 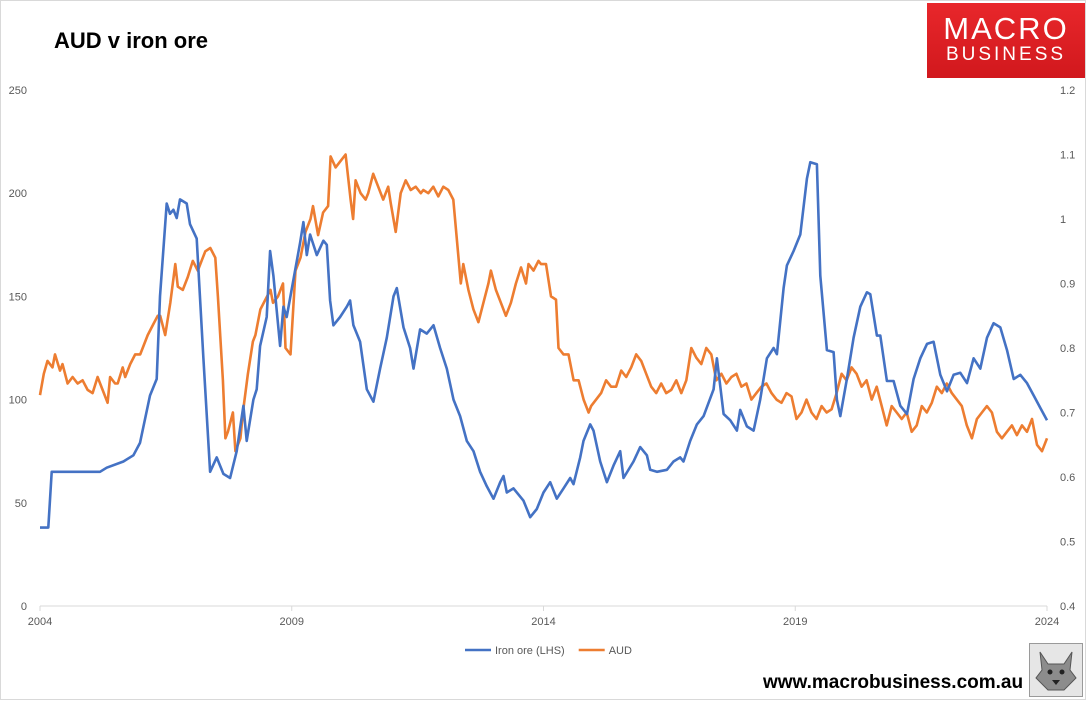 I want to click on y-left-tick-label: 150, so click(x=18, y=297).